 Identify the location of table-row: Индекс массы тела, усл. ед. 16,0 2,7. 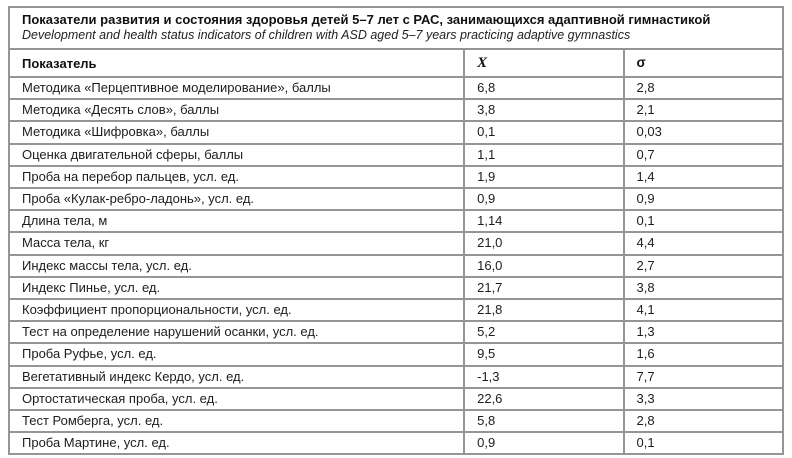
(396, 265).